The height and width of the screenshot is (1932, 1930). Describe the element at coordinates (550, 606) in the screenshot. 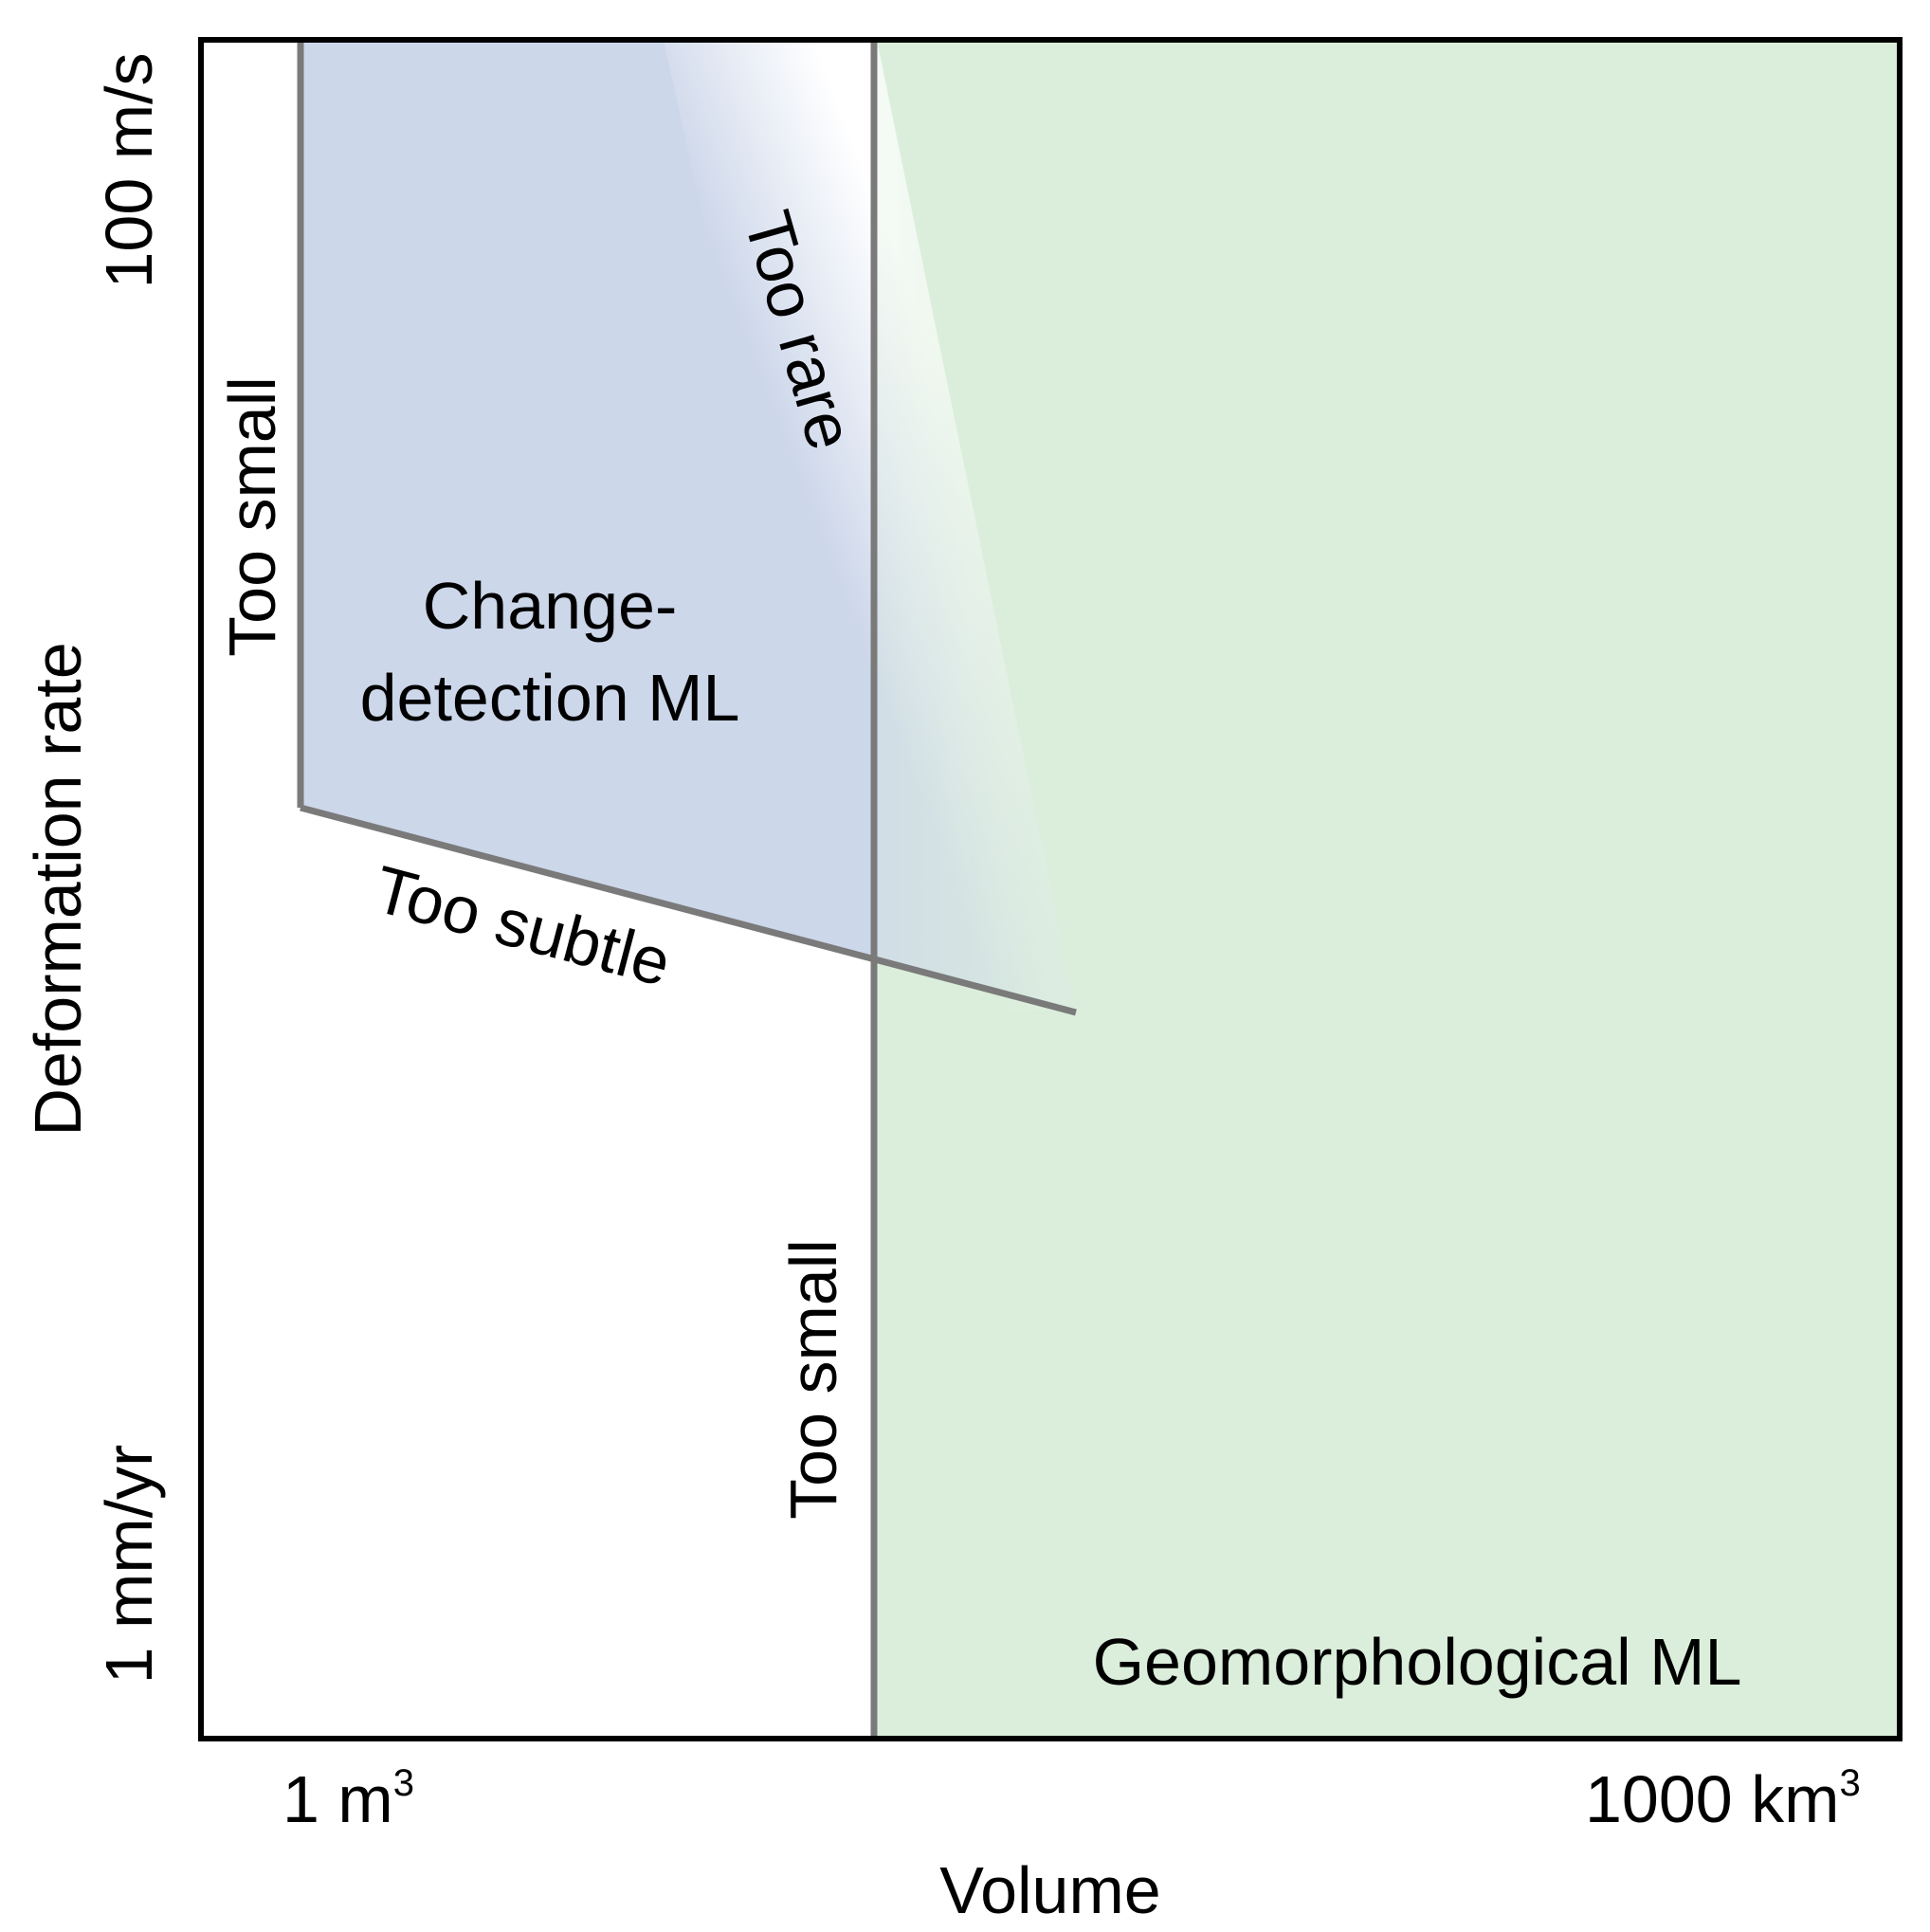

I see `change-detection-label-line1: Change-` at that location.